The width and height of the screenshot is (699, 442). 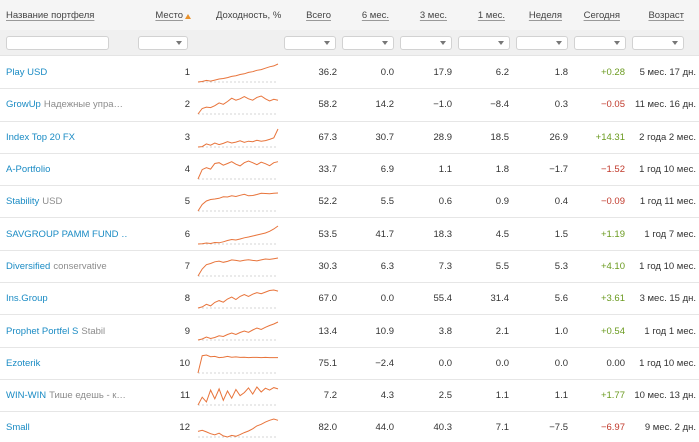 I want to click on return-6m-cell: 4.3, so click(x=387, y=396).